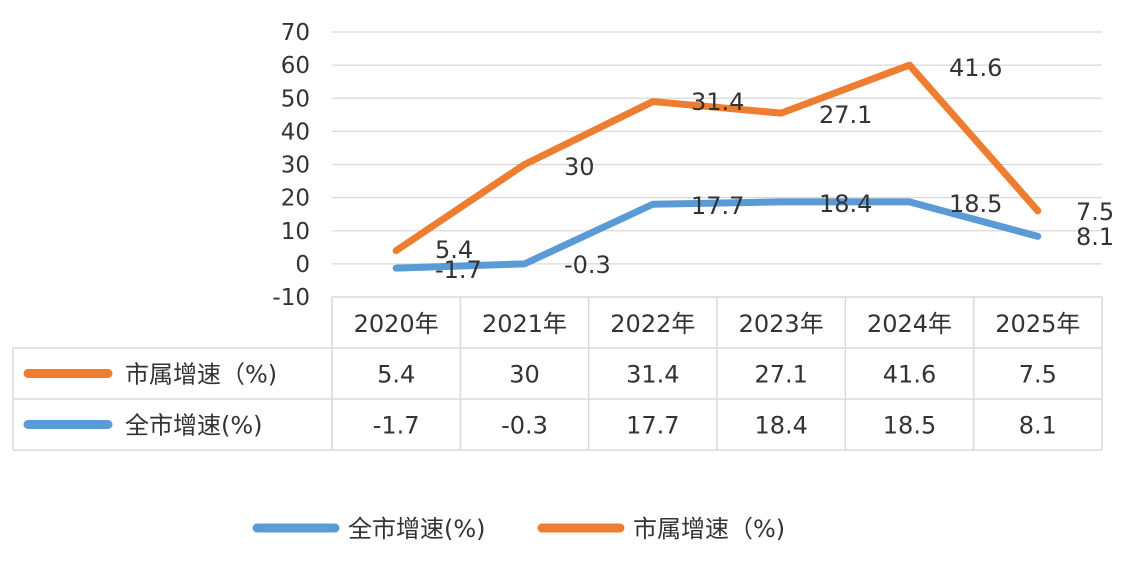  What do you see at coordinates (396, 375) in the screenshot?
I see `table-cell: 5.4` at bounding box center [396, 375].